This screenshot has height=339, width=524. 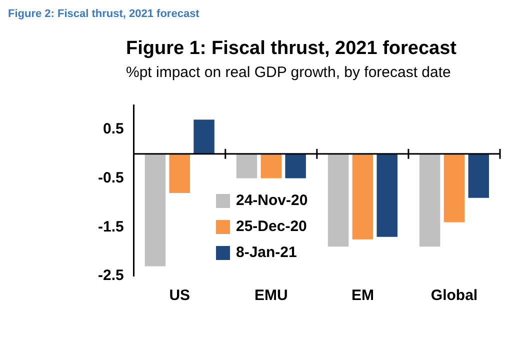 What do you see at coordinates (271, 226) in the screenshot?
I see `legend-label: 25-Dec-20` at bounding box center [271, 226].